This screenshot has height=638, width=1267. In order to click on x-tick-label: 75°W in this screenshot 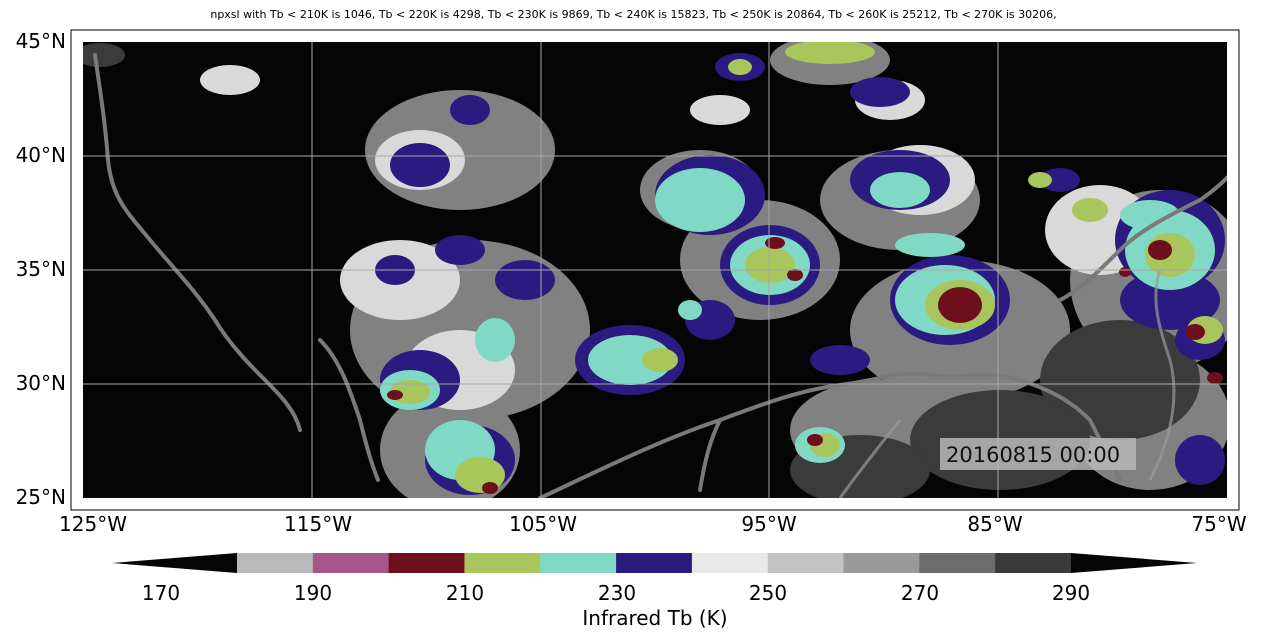, I will do `click(1218, 524)`.